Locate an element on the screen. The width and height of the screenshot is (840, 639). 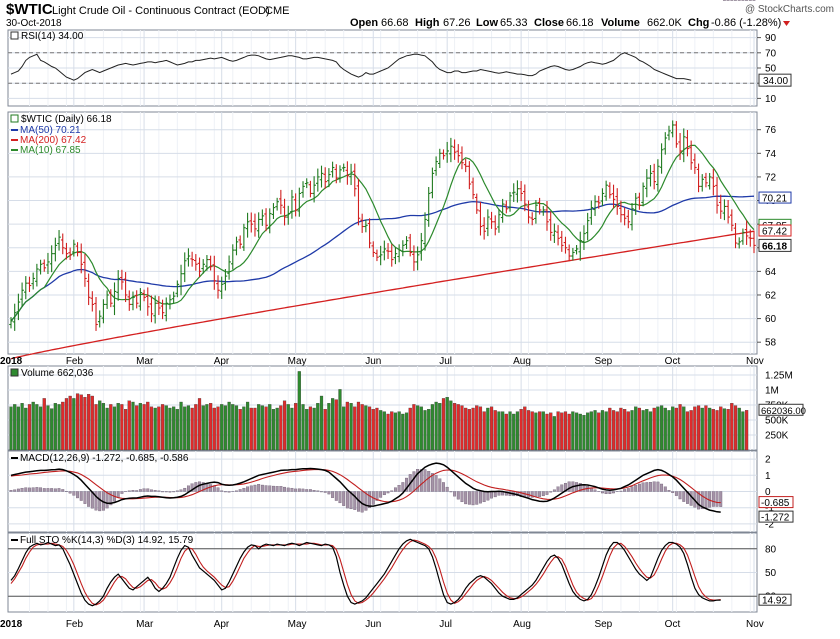
rsi-tick-label: 50 is located at coordinates (771, 69).